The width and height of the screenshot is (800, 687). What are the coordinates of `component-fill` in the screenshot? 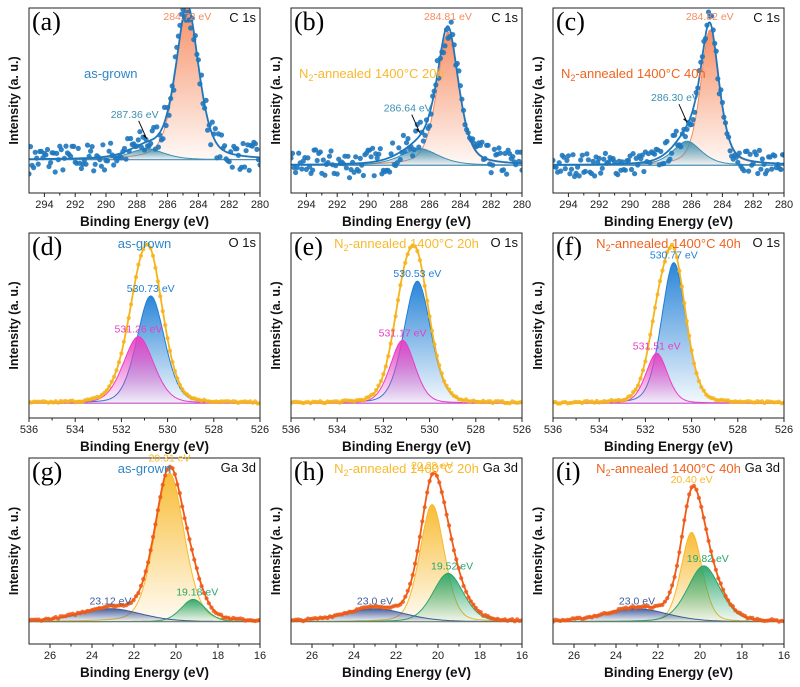 It's located at (668, 615).